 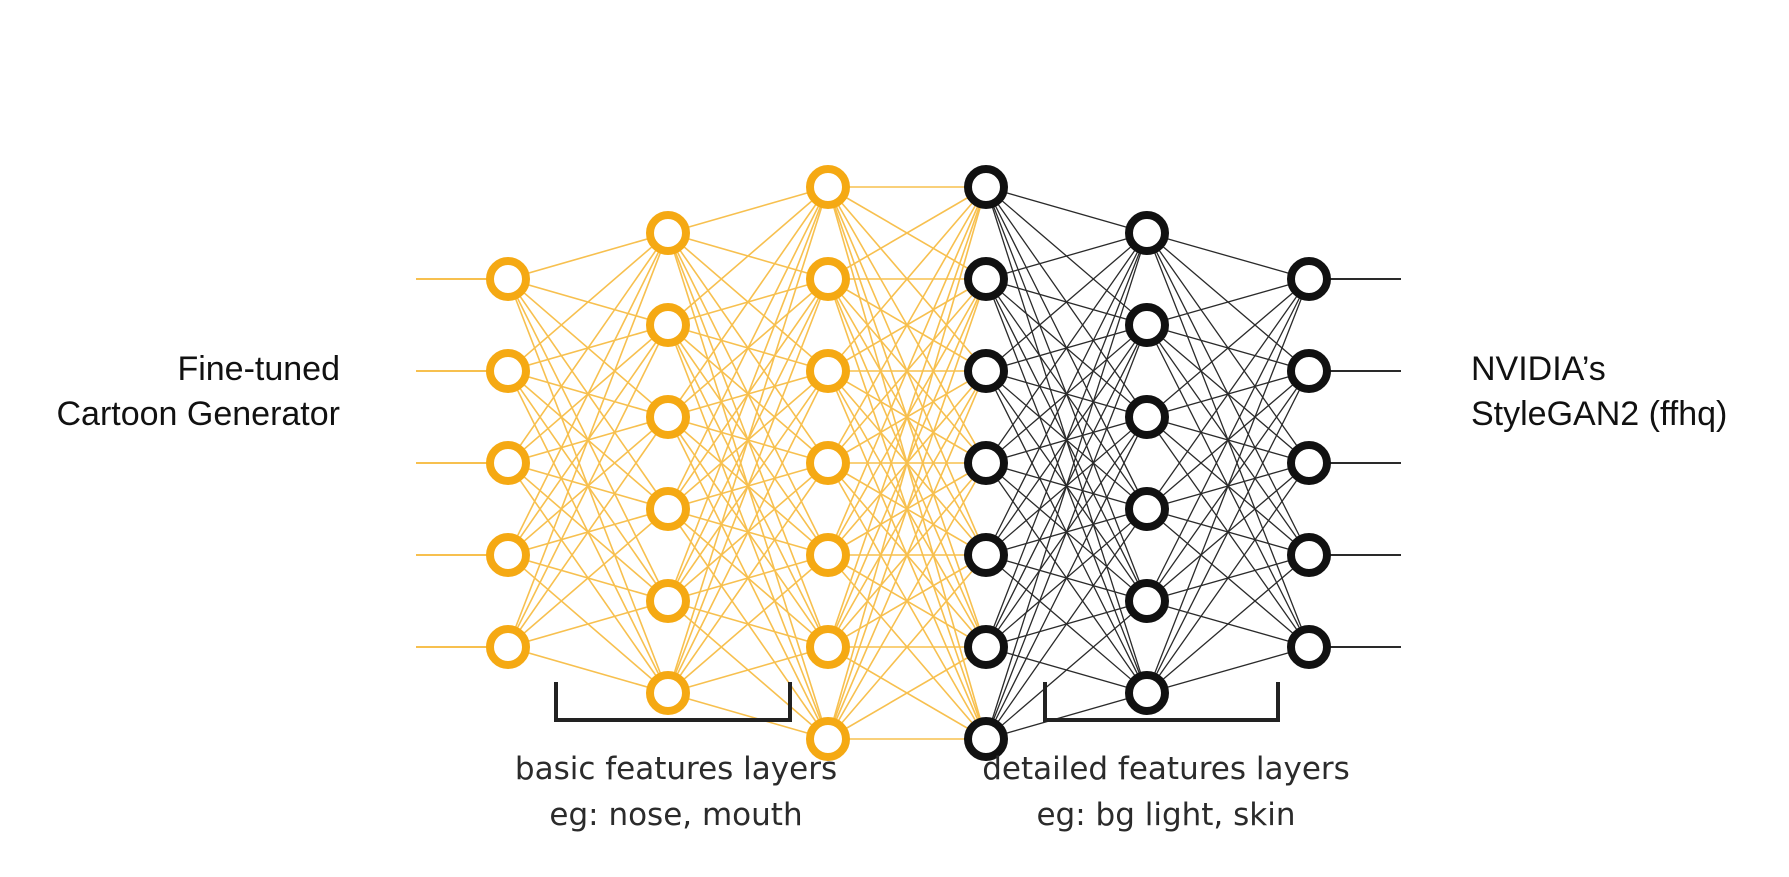 What do you see at coordinates (676, 792) in the screenshot?
I see `basic-features-caption: basic features layers eg: nose, mouth` at bounding box center [676, 792].